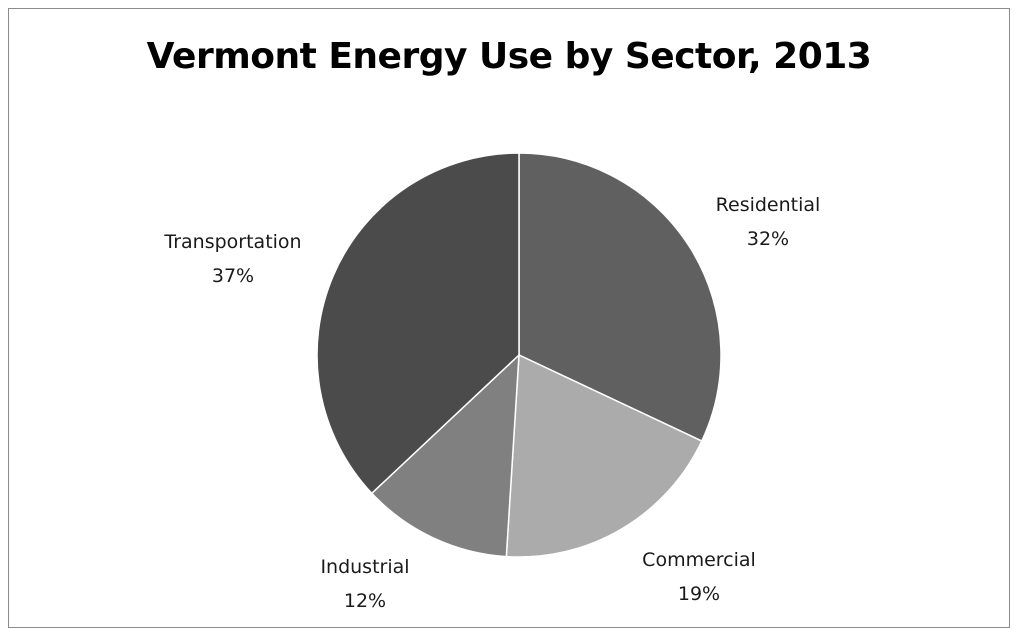  I want to click on slice-label-commercial: Commercial, so click(699, 560).